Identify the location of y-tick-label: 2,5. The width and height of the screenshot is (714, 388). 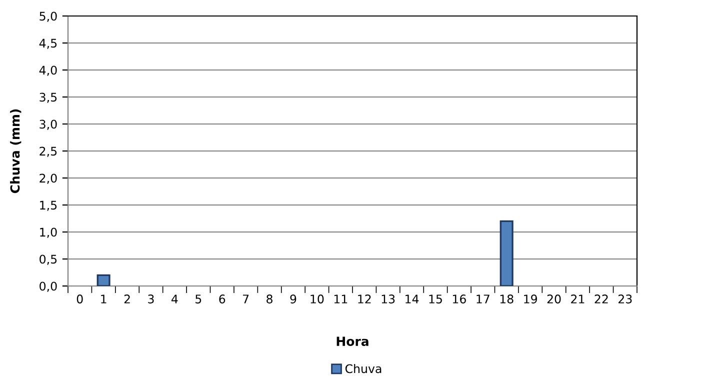
(48, 151).